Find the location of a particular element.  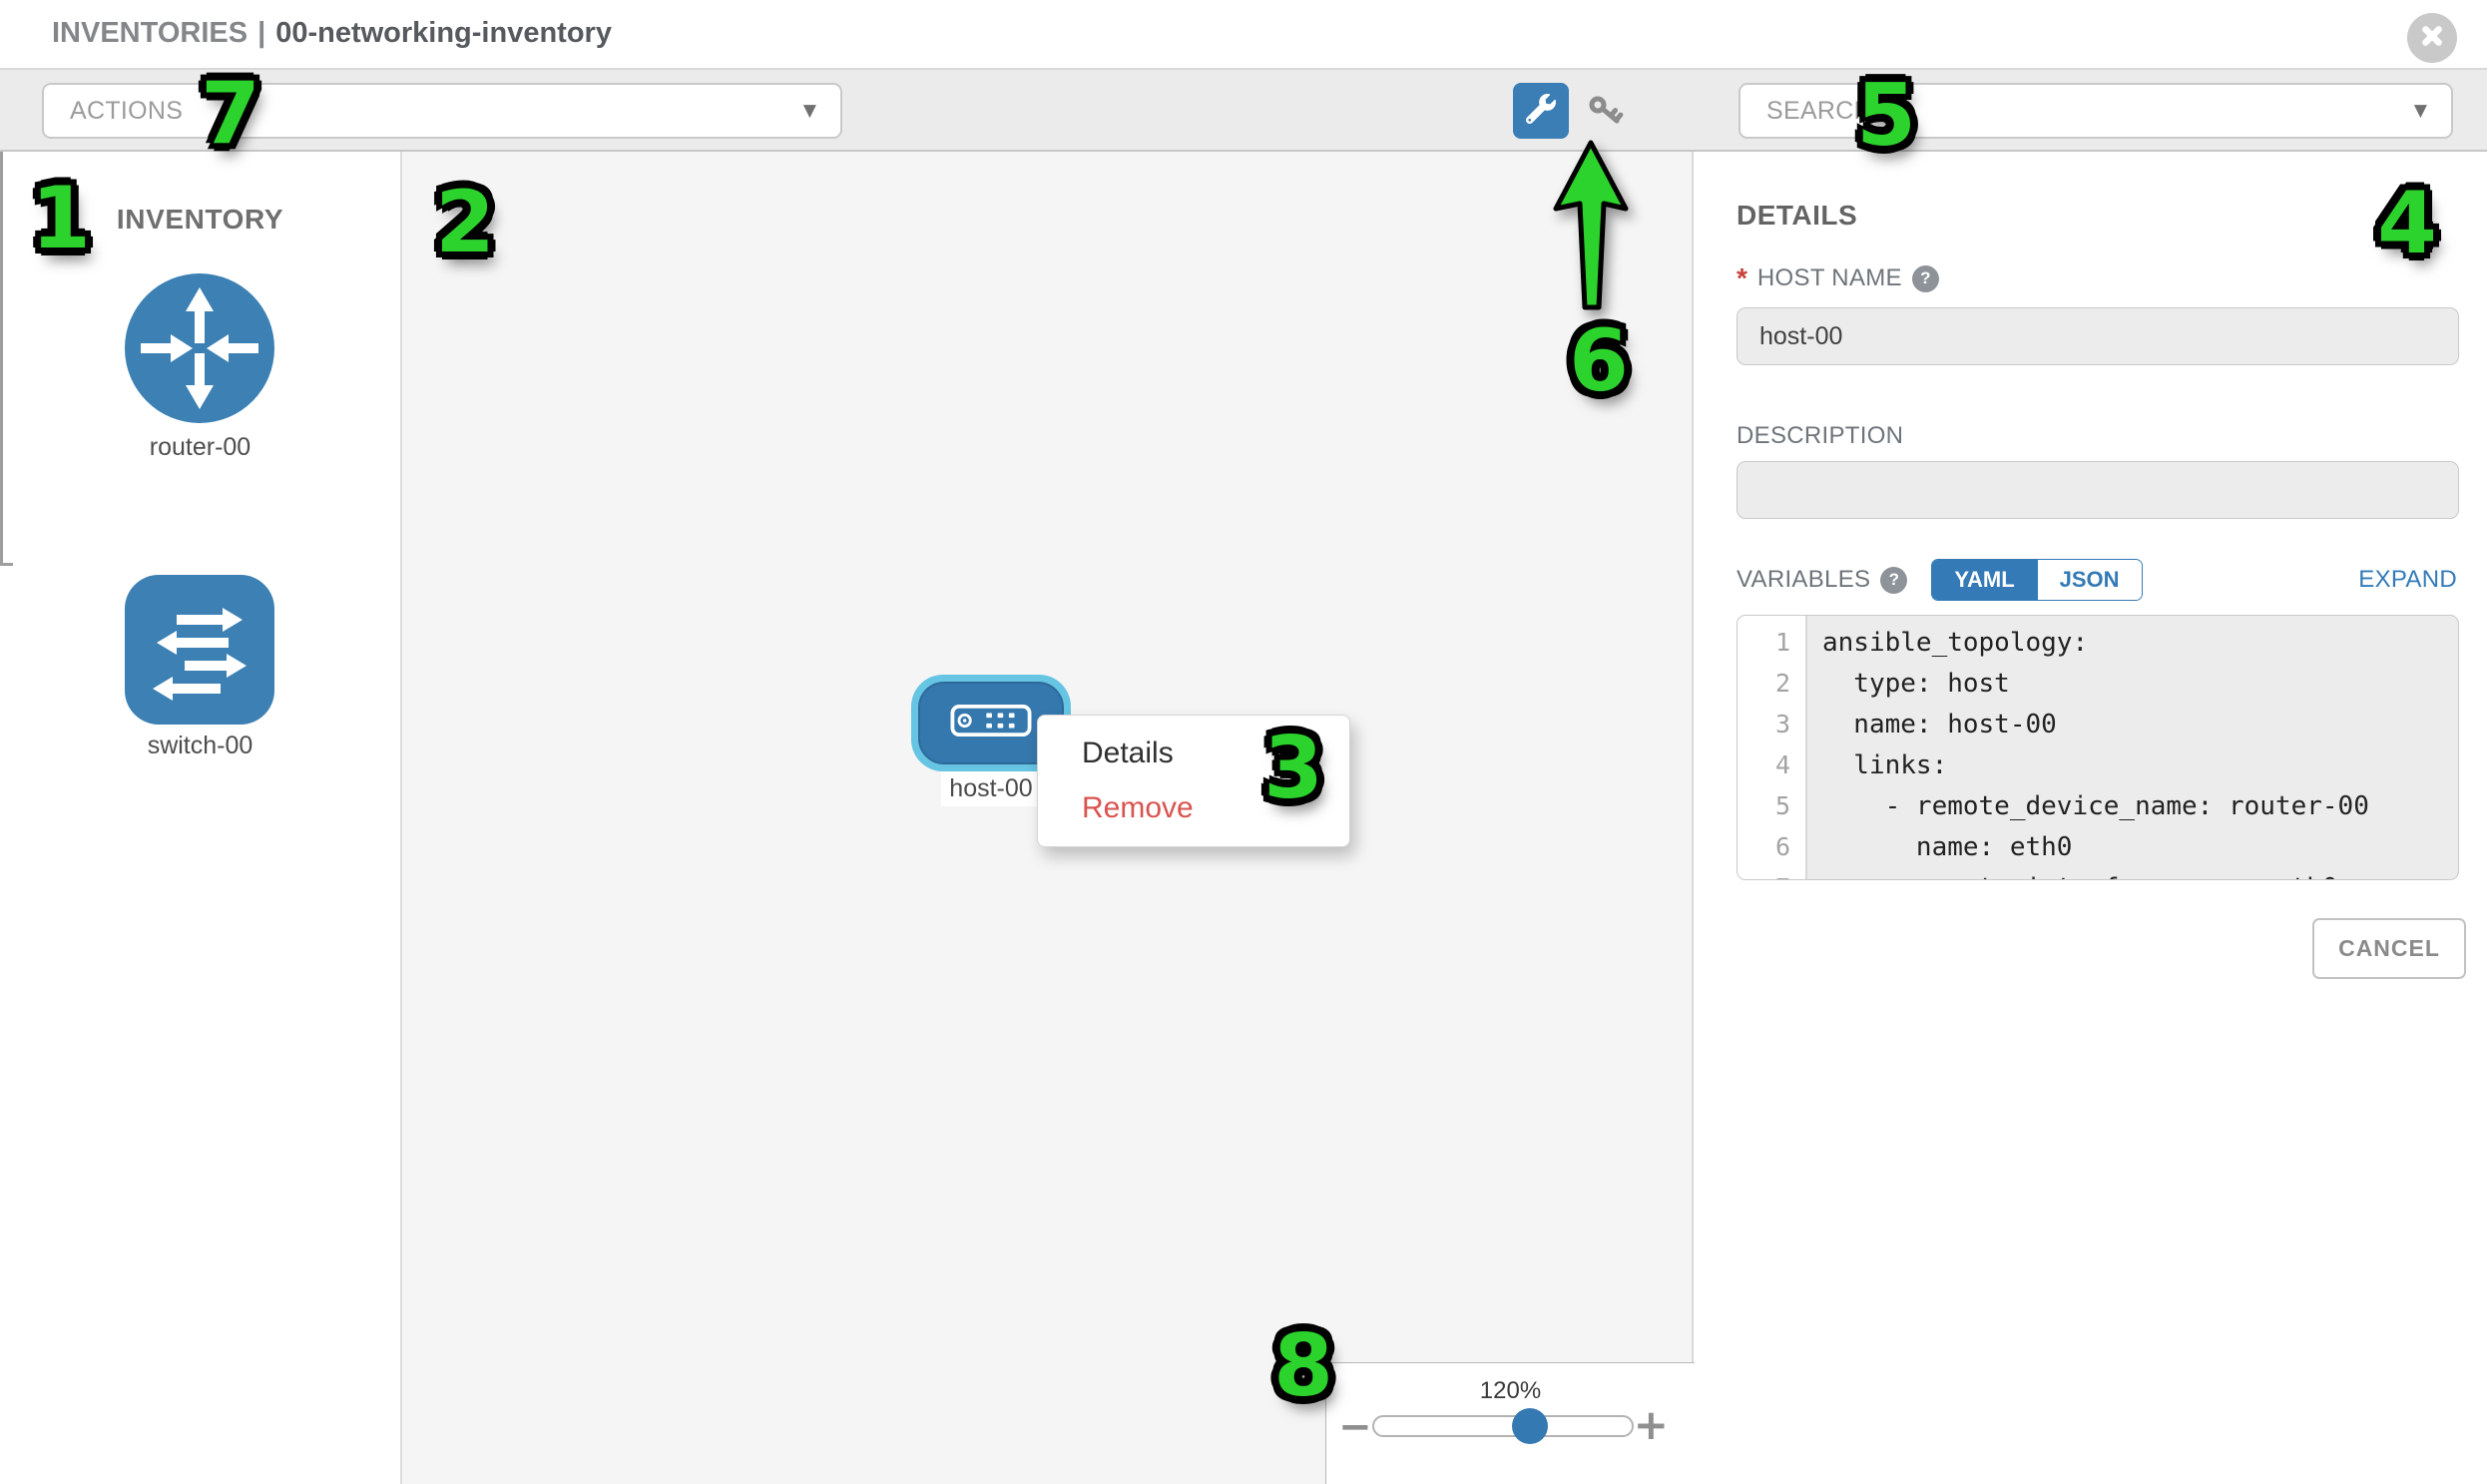

palette-item-switch is located at coordinates (199, 650).